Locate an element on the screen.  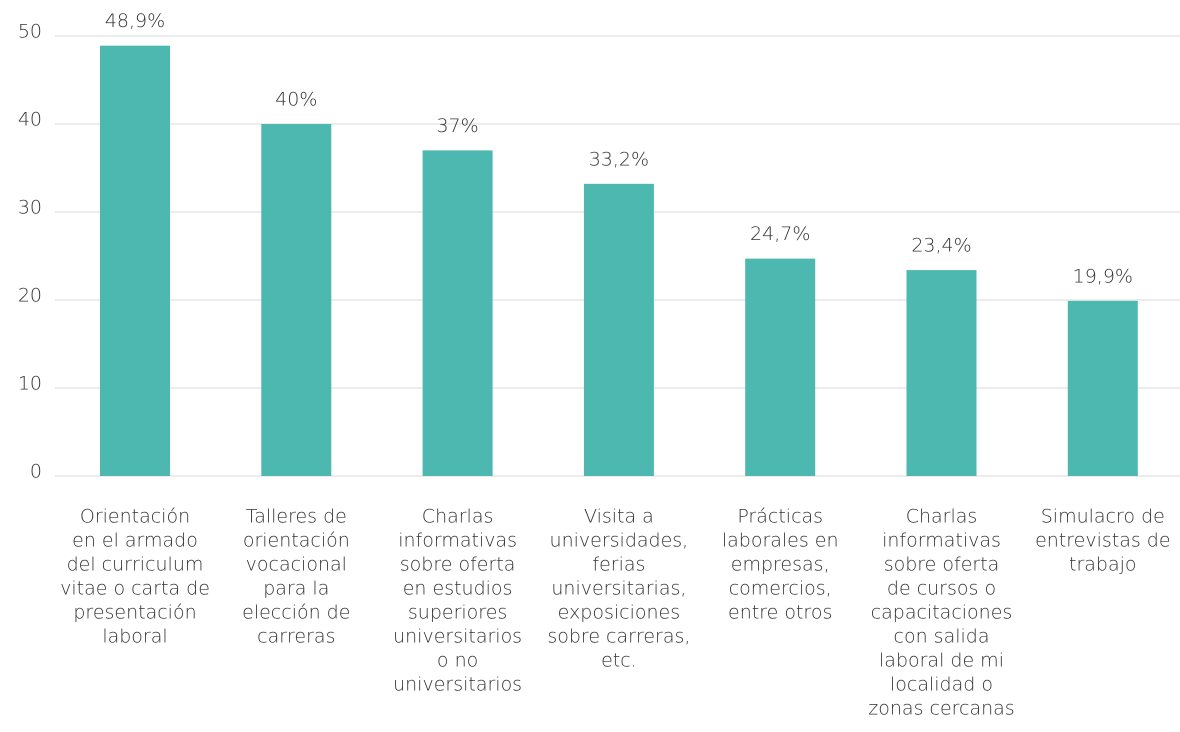
x-tick-label: o no is located at coordinates (457, 661).